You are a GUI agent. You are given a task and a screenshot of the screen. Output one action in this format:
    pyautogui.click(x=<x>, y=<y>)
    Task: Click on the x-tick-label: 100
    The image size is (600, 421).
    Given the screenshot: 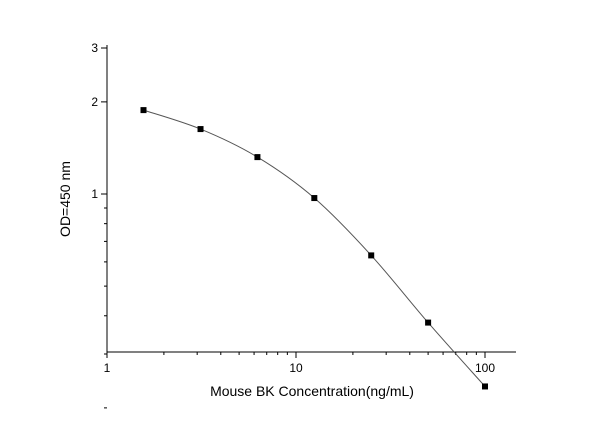 What is the action you would take?
    pyautogui.click(x=485, y=368)
    